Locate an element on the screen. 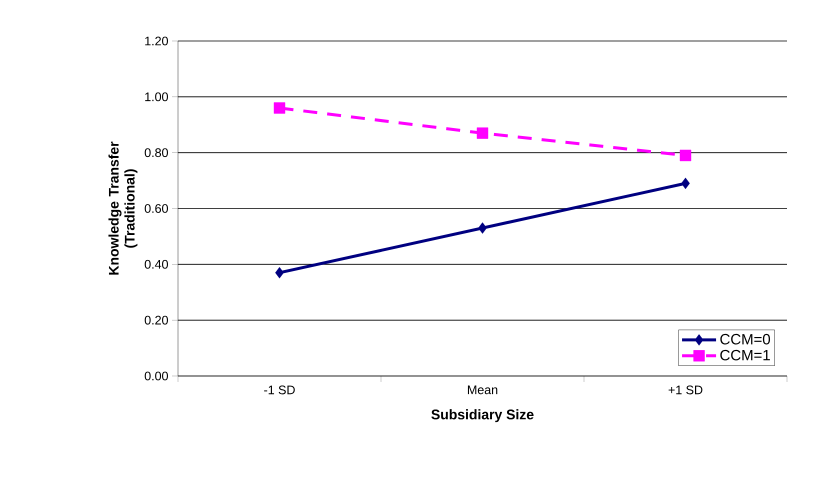 The width and height of the screenshot is (829, 481). x-axis-title: Subsidiary Size is located at coordinates (482, 415).